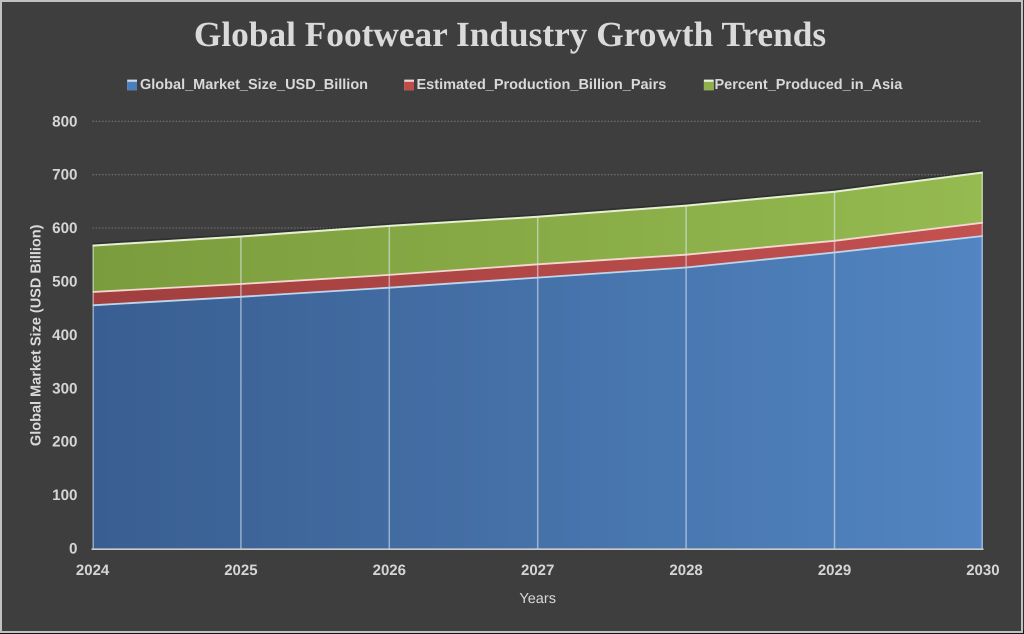 The width and height of the screenshot is (1024, 634). Describe the element at coordinates (809, 85) in the screenshot. I see `svg-text: Percent_Produced_in_Asia` at that location.